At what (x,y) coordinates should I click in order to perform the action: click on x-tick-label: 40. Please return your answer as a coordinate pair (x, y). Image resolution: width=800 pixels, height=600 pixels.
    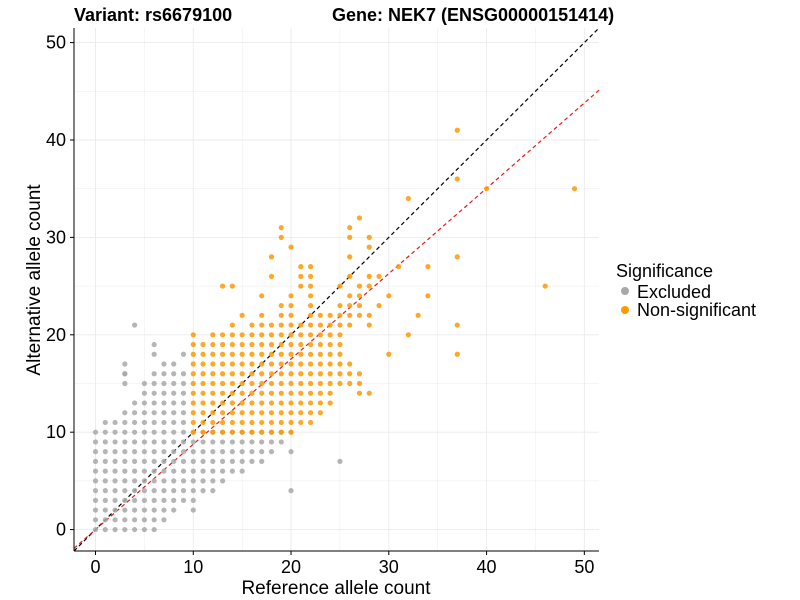
    Looking at the image, I should click on (487, 567).